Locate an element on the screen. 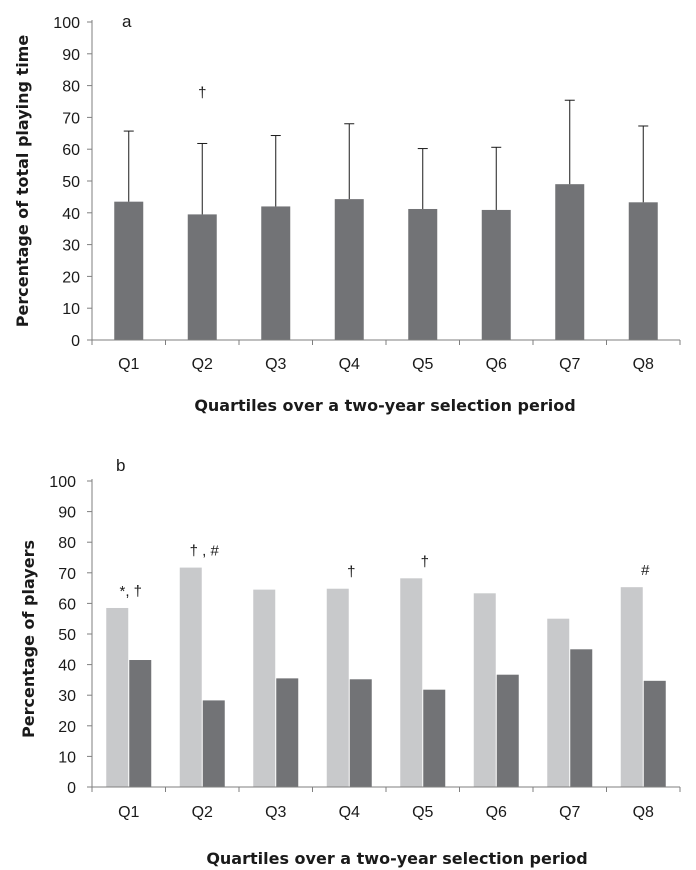 The height and width of the screenshot is (870, 696). x-ticks-a: Q1 Q2 Q3 Q4 Q5 Q6 Q7 Q8 is located at coordinates (386, 356).